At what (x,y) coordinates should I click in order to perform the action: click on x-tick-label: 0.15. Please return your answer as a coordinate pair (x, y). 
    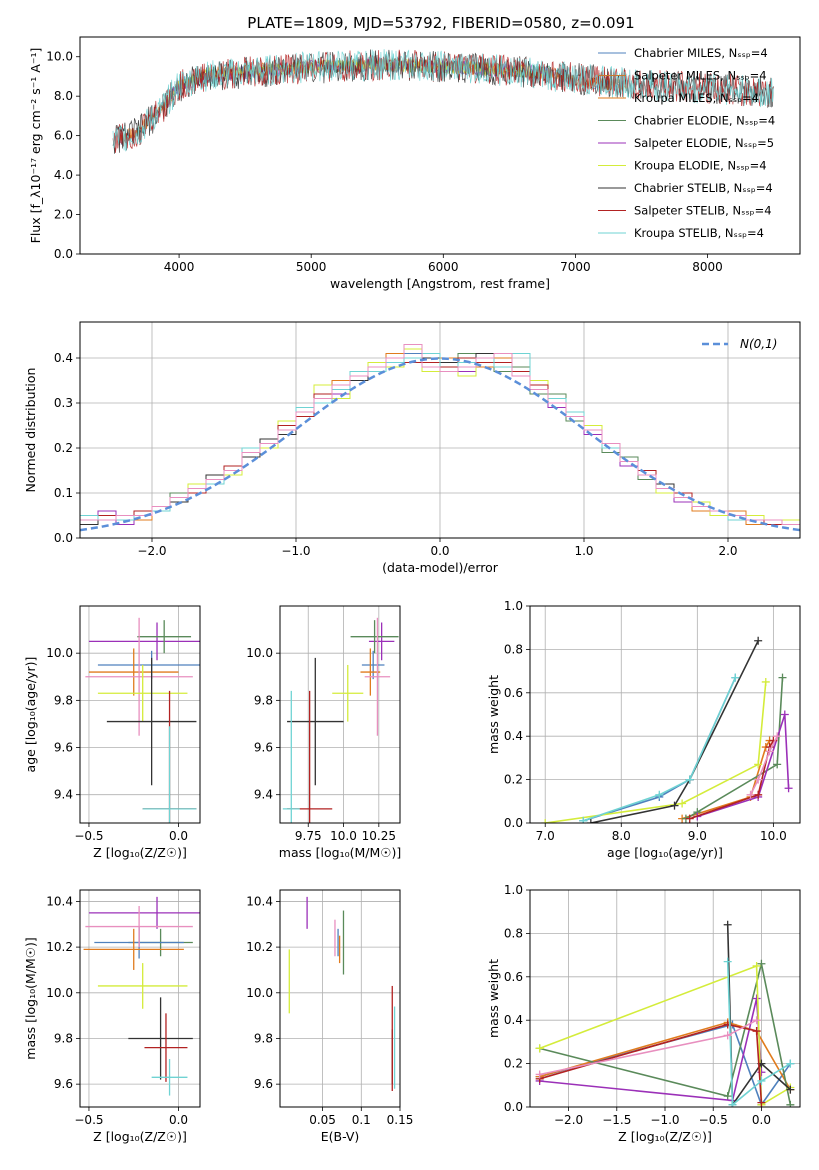
    Looking at the image, I should click on (400, 1120).